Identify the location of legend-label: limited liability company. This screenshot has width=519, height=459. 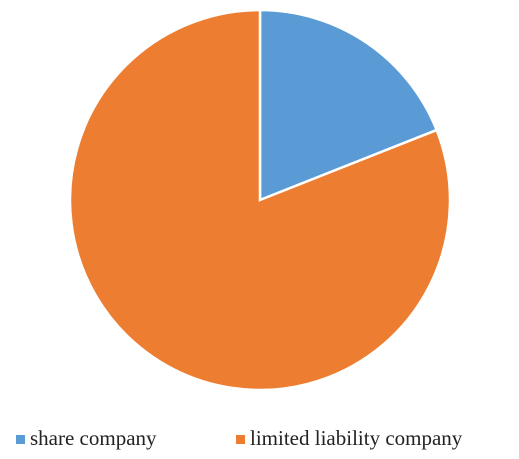
(356, 438).